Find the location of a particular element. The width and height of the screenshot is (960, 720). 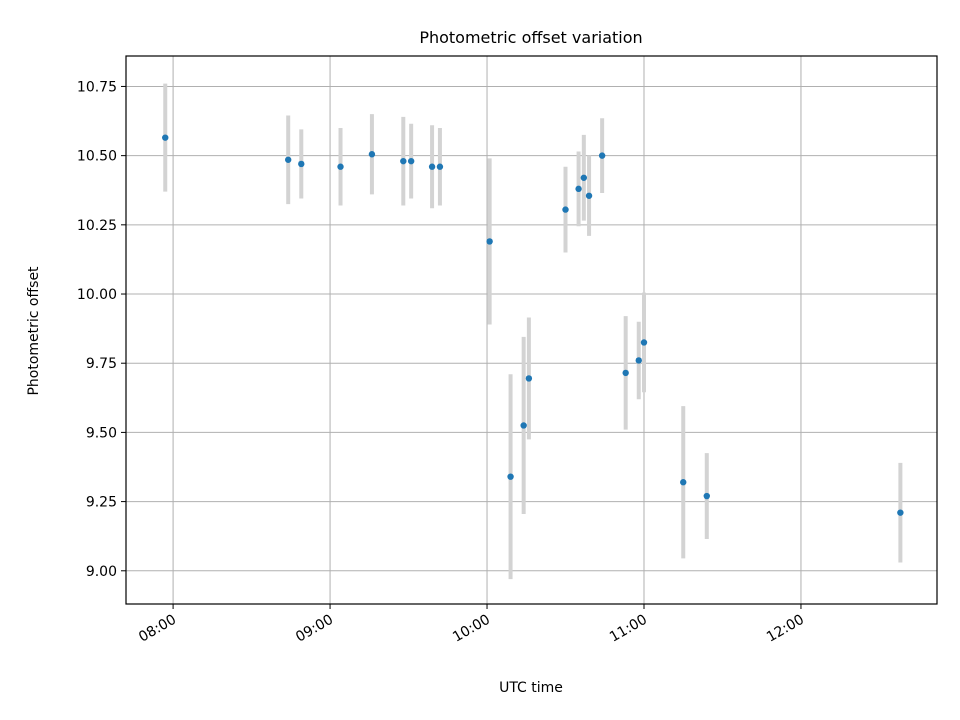

x-tick-label: 09:00 is located at coordinates (314, 629).